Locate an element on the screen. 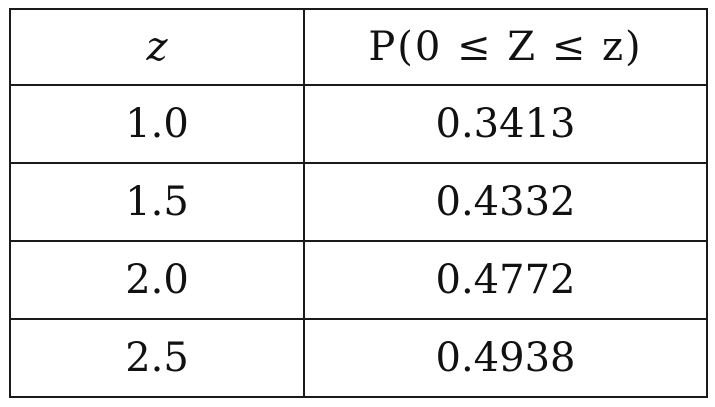 The height and width of the screenshot is (407, 715). cell-z: 2.0 is located at coordinates (157, 280).